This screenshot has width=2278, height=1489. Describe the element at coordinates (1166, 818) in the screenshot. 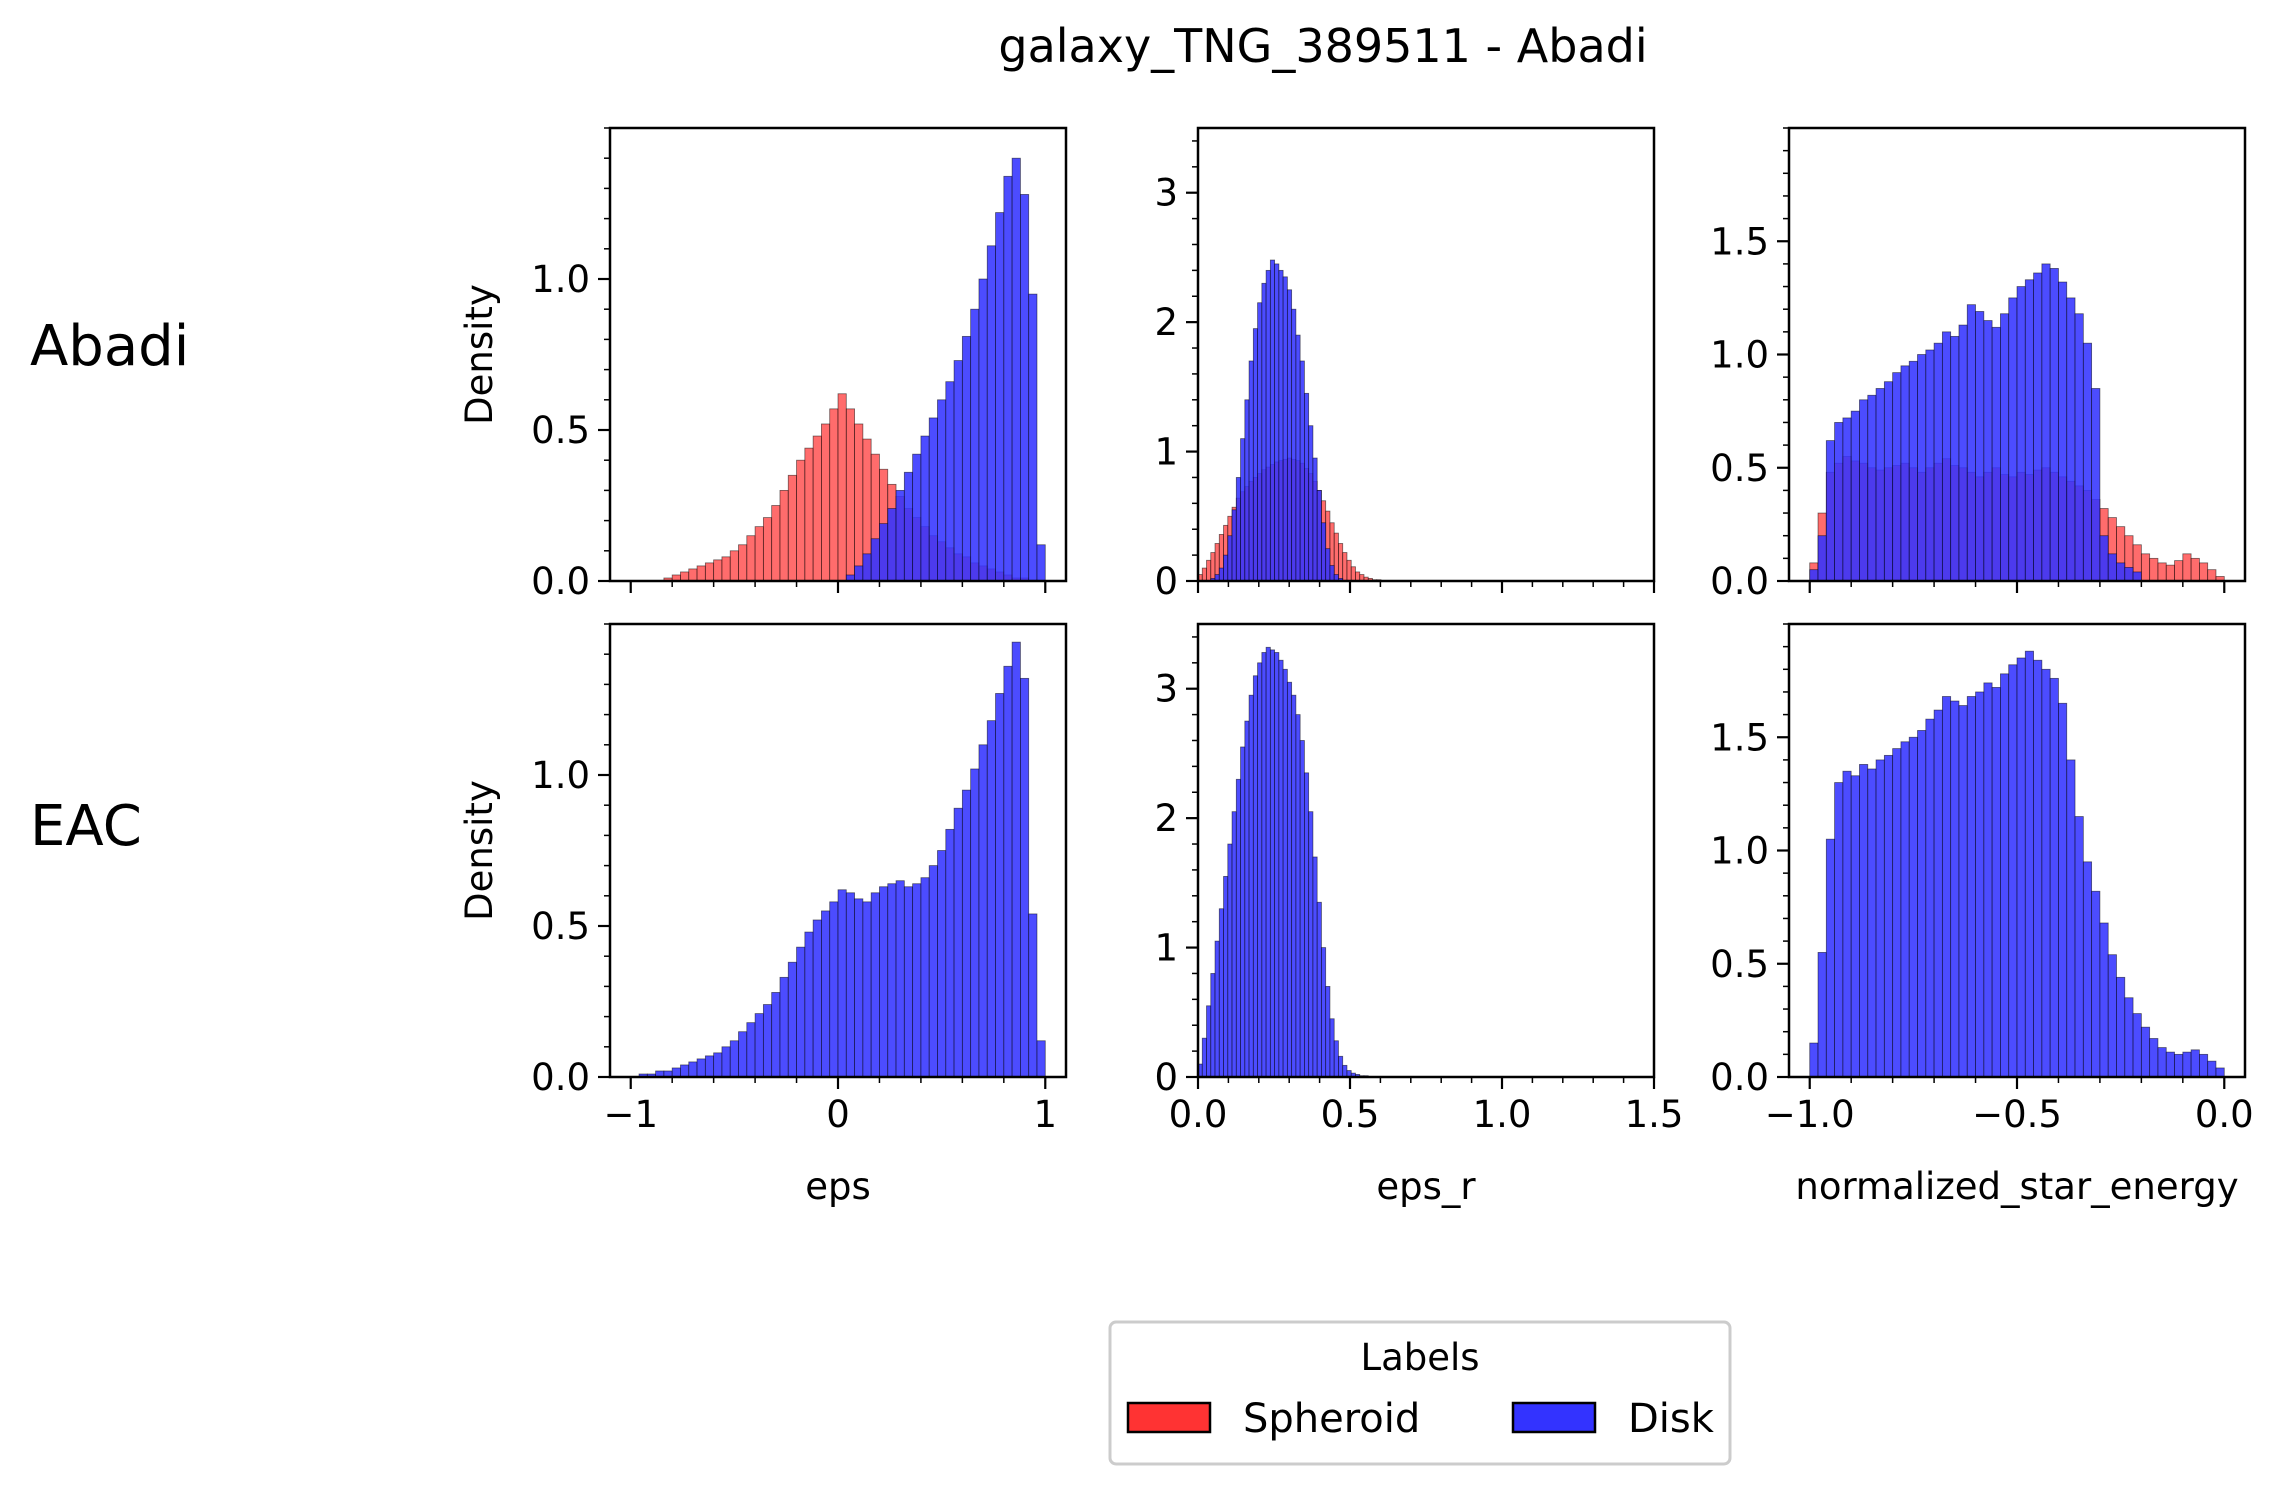

I see `y-tick-label: 2` at that location.